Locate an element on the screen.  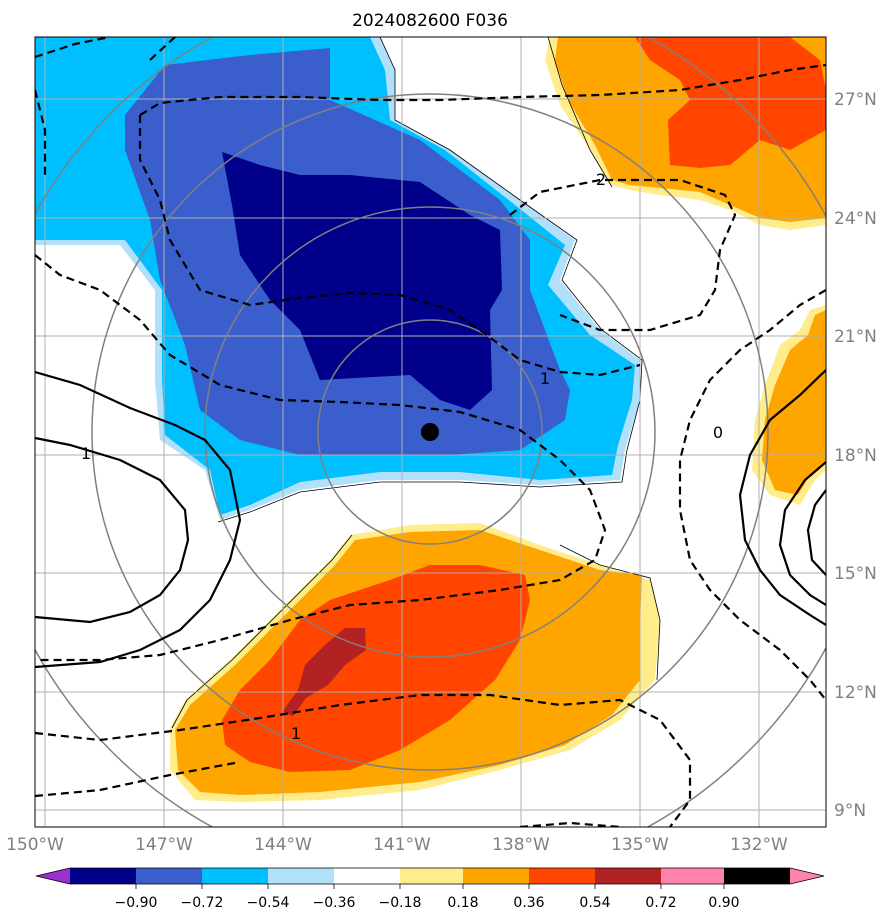
colorbar-tick-label: −0.72 is located at coordinates (202, 903).